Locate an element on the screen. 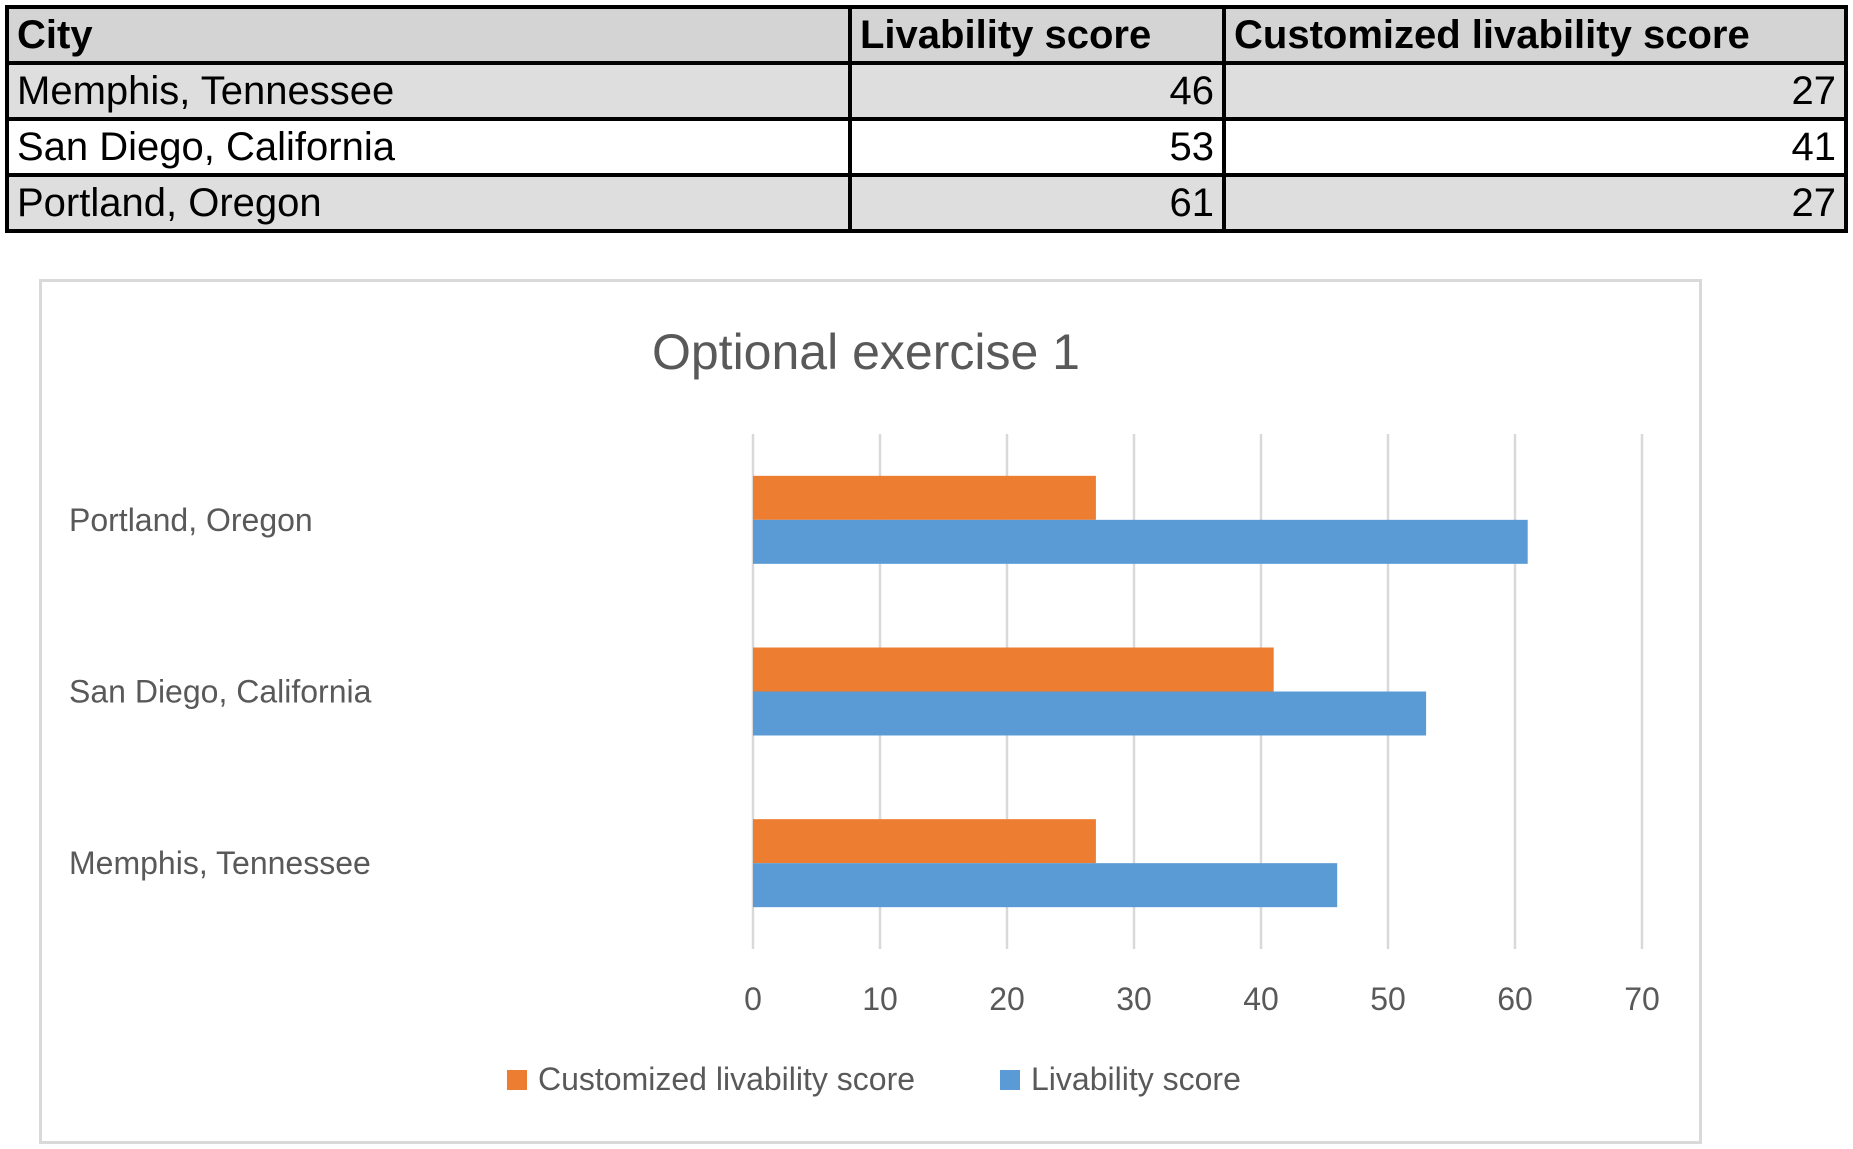 This screenshot has height=1149, width=1853. cell-city: Memphis, Tennessee is located at coordinates (428, 91).